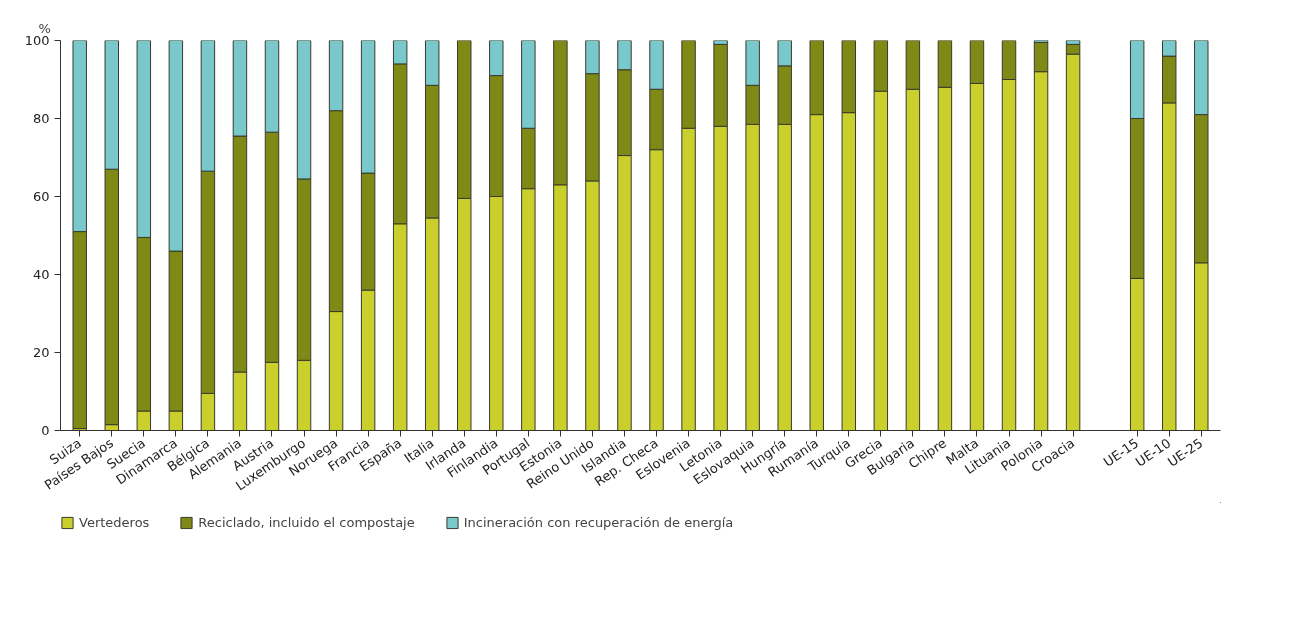 The height and width of the screenshot is (639, 1300). I want to click on legend-label: Vertederos, so click(114, 522).